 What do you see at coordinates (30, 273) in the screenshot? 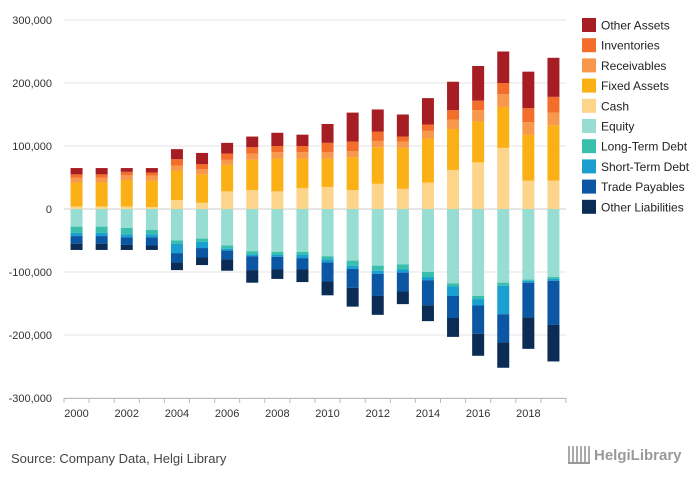
I see `y-tick-label: -100,000` at bounding box center [30, 273].